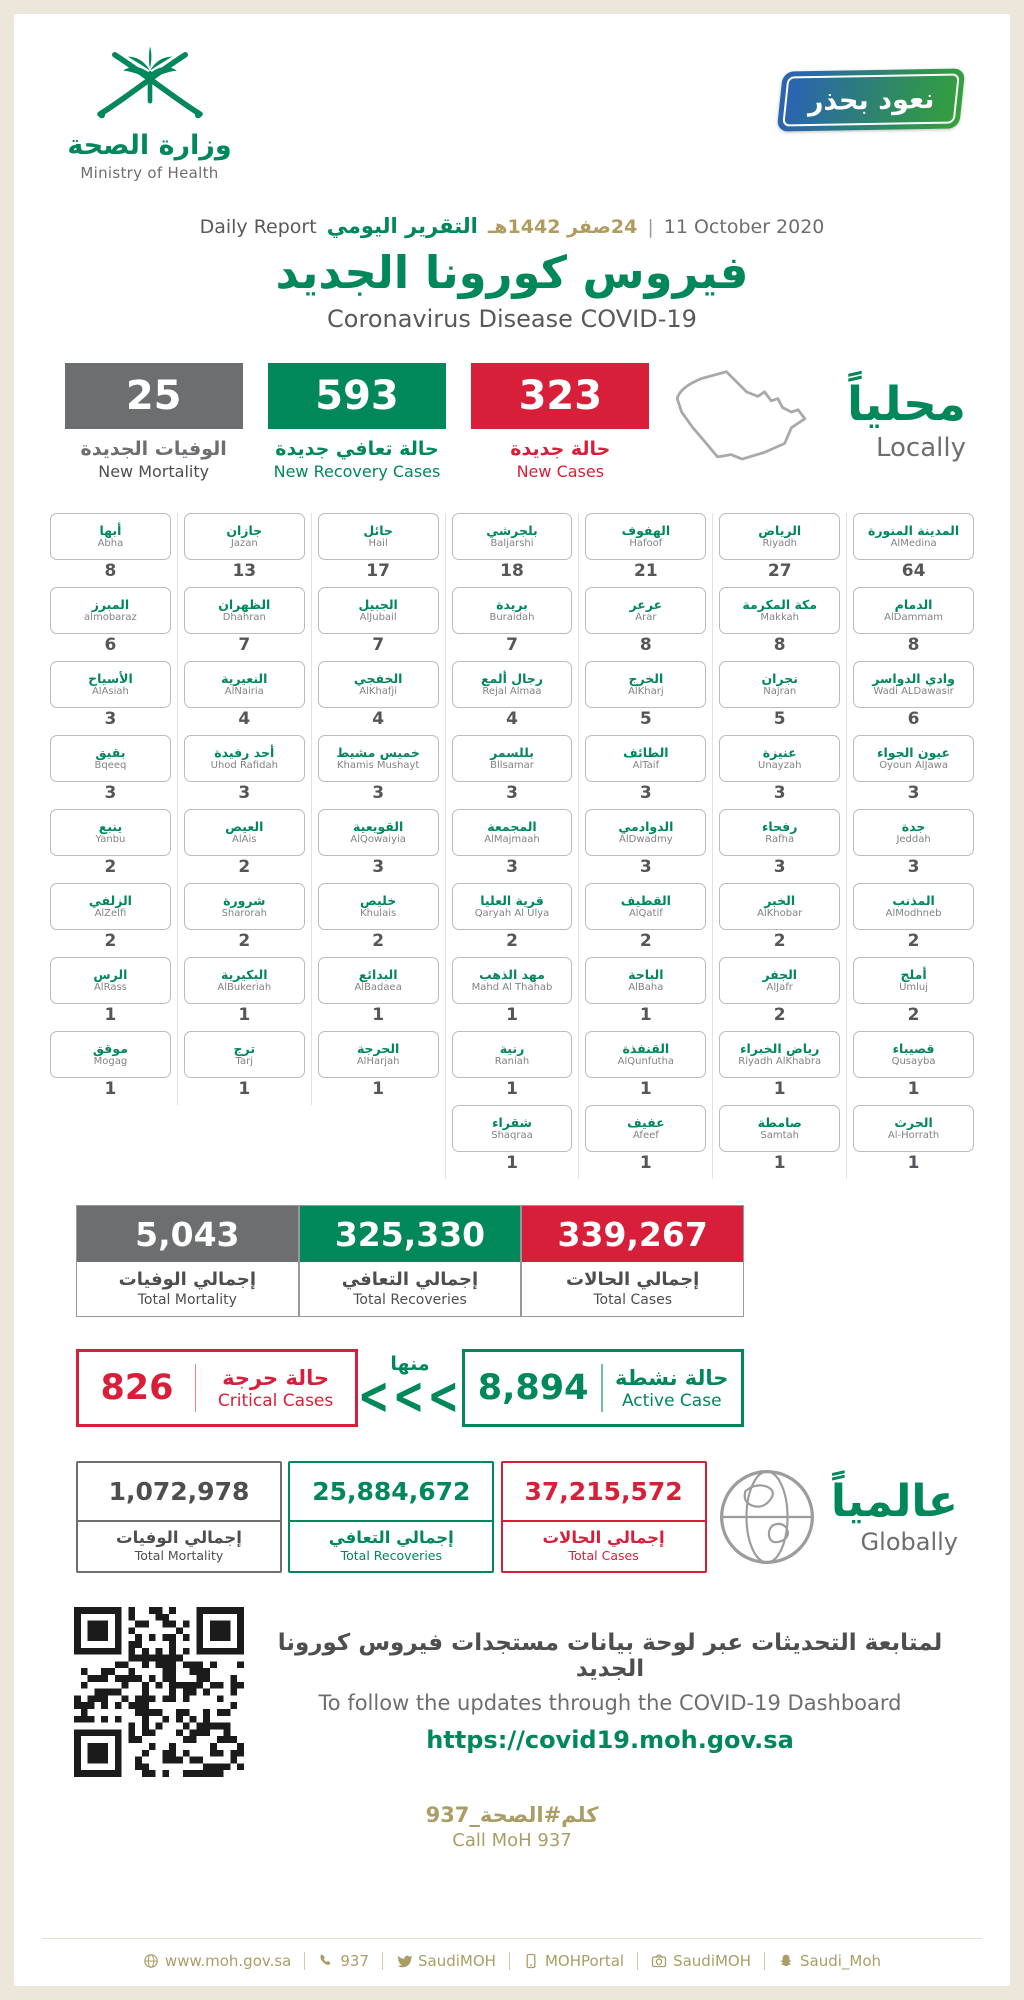 This screenshot has width=1024, height=2000. Describe the element at coordinates (835, 1517) in the screenshot. I see `globally-block: عالمياً Globally` at that location.